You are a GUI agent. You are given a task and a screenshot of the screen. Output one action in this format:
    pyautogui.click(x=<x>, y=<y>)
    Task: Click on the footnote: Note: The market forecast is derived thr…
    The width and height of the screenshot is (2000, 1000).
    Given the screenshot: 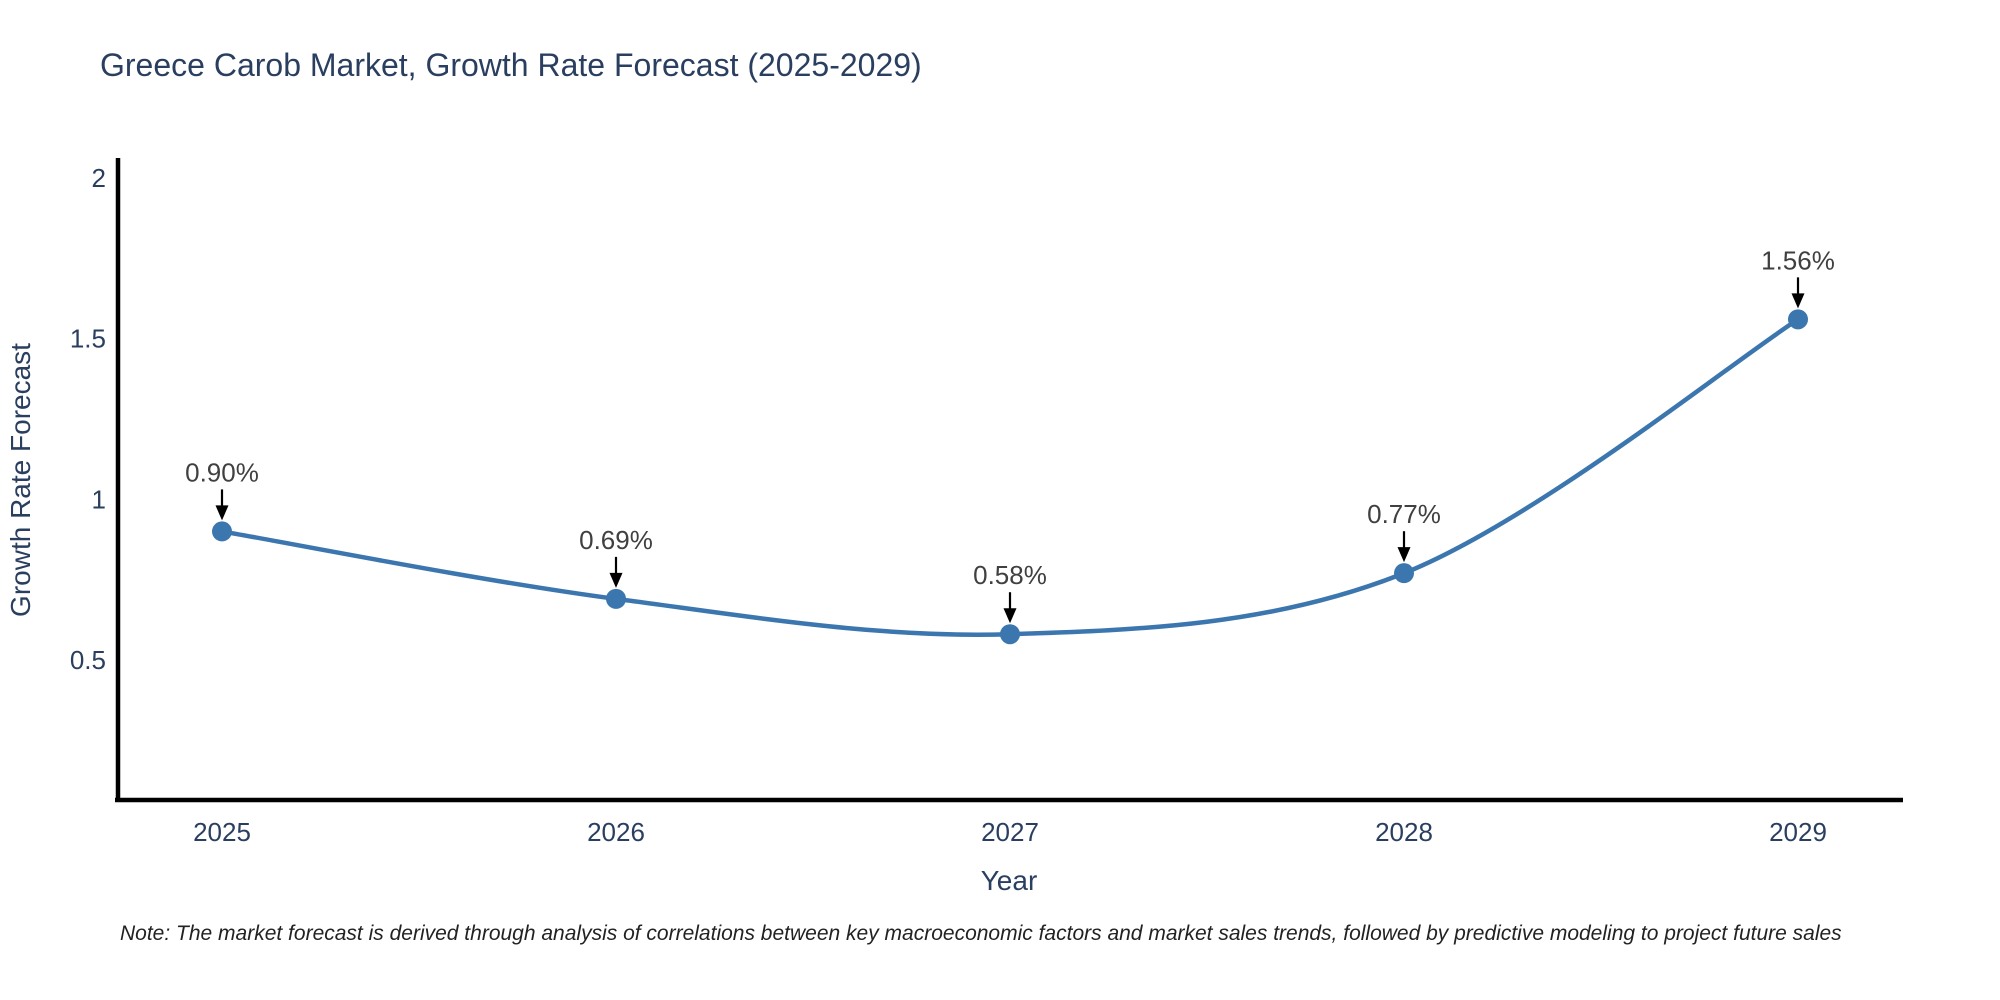 What is the action you would take?
    pyautogui.click(x=981, y=933)
    